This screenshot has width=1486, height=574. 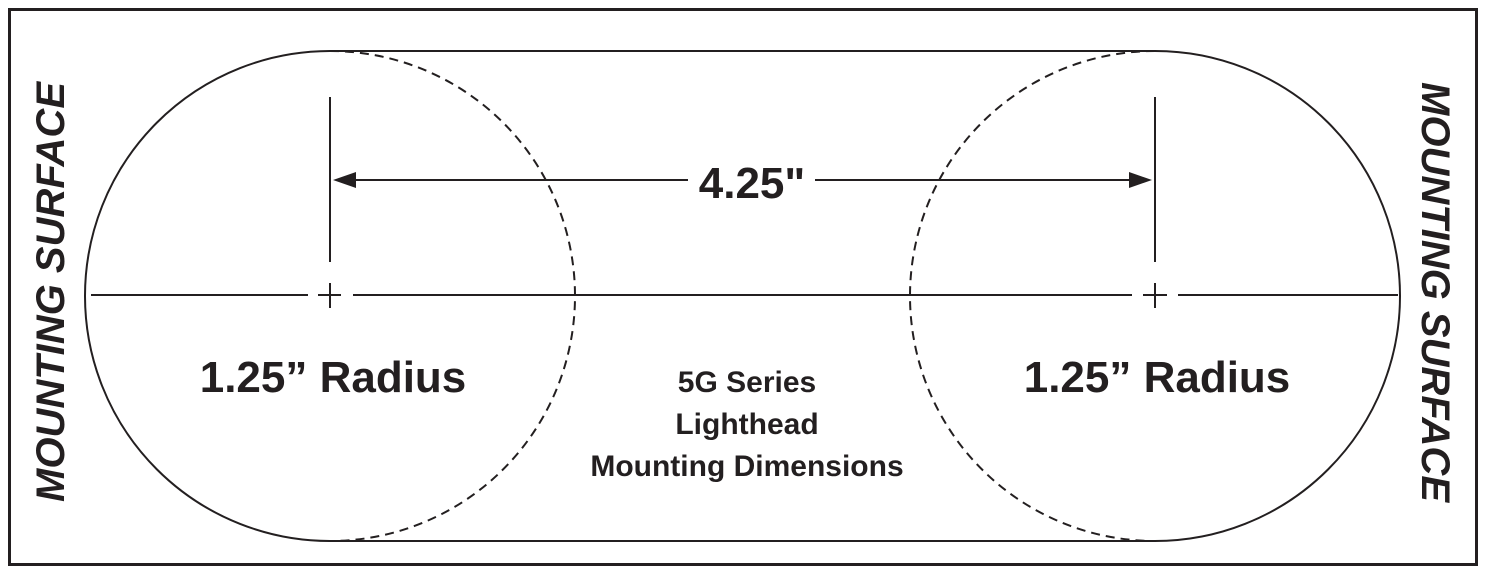 I want to click on title-line-series: 5G Series, so click(x=747, y=382).